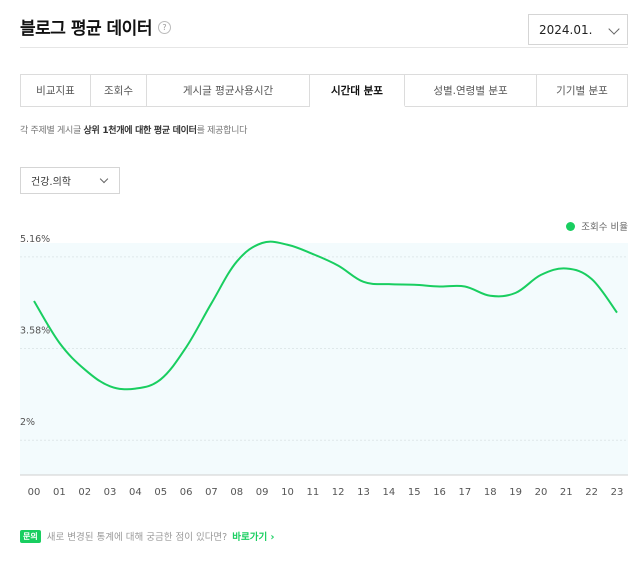 This screenshot has width=640, height=565. I want to click on y-tick-label: 2%, so click(27, 422).